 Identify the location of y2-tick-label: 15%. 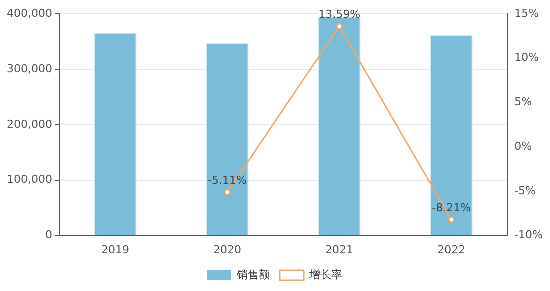
(527, 13).